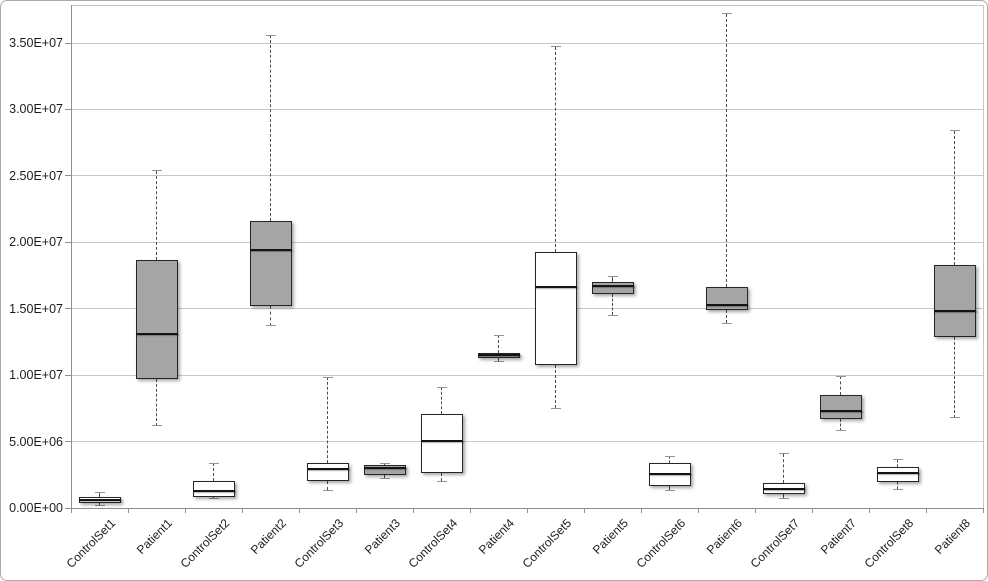 The image size is (988, 581). Describe the element at coordinates (36, 441) in the screenshot. I see `y-axis-label: 5.00E+06` at that location.